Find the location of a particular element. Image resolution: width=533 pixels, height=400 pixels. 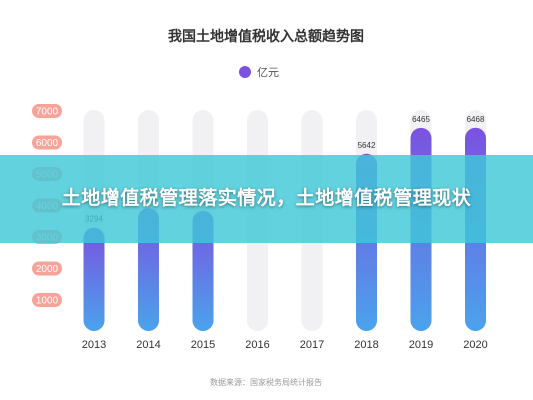

legend-marker is located at coordinates (245, 72).